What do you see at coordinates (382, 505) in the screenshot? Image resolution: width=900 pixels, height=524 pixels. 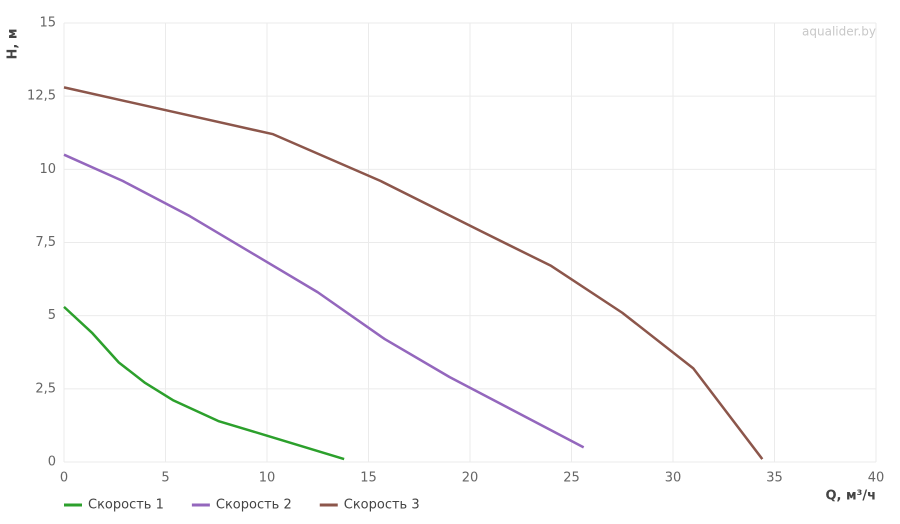 I see `legend-label: Скорость 3` at bounding box center [382, 505].